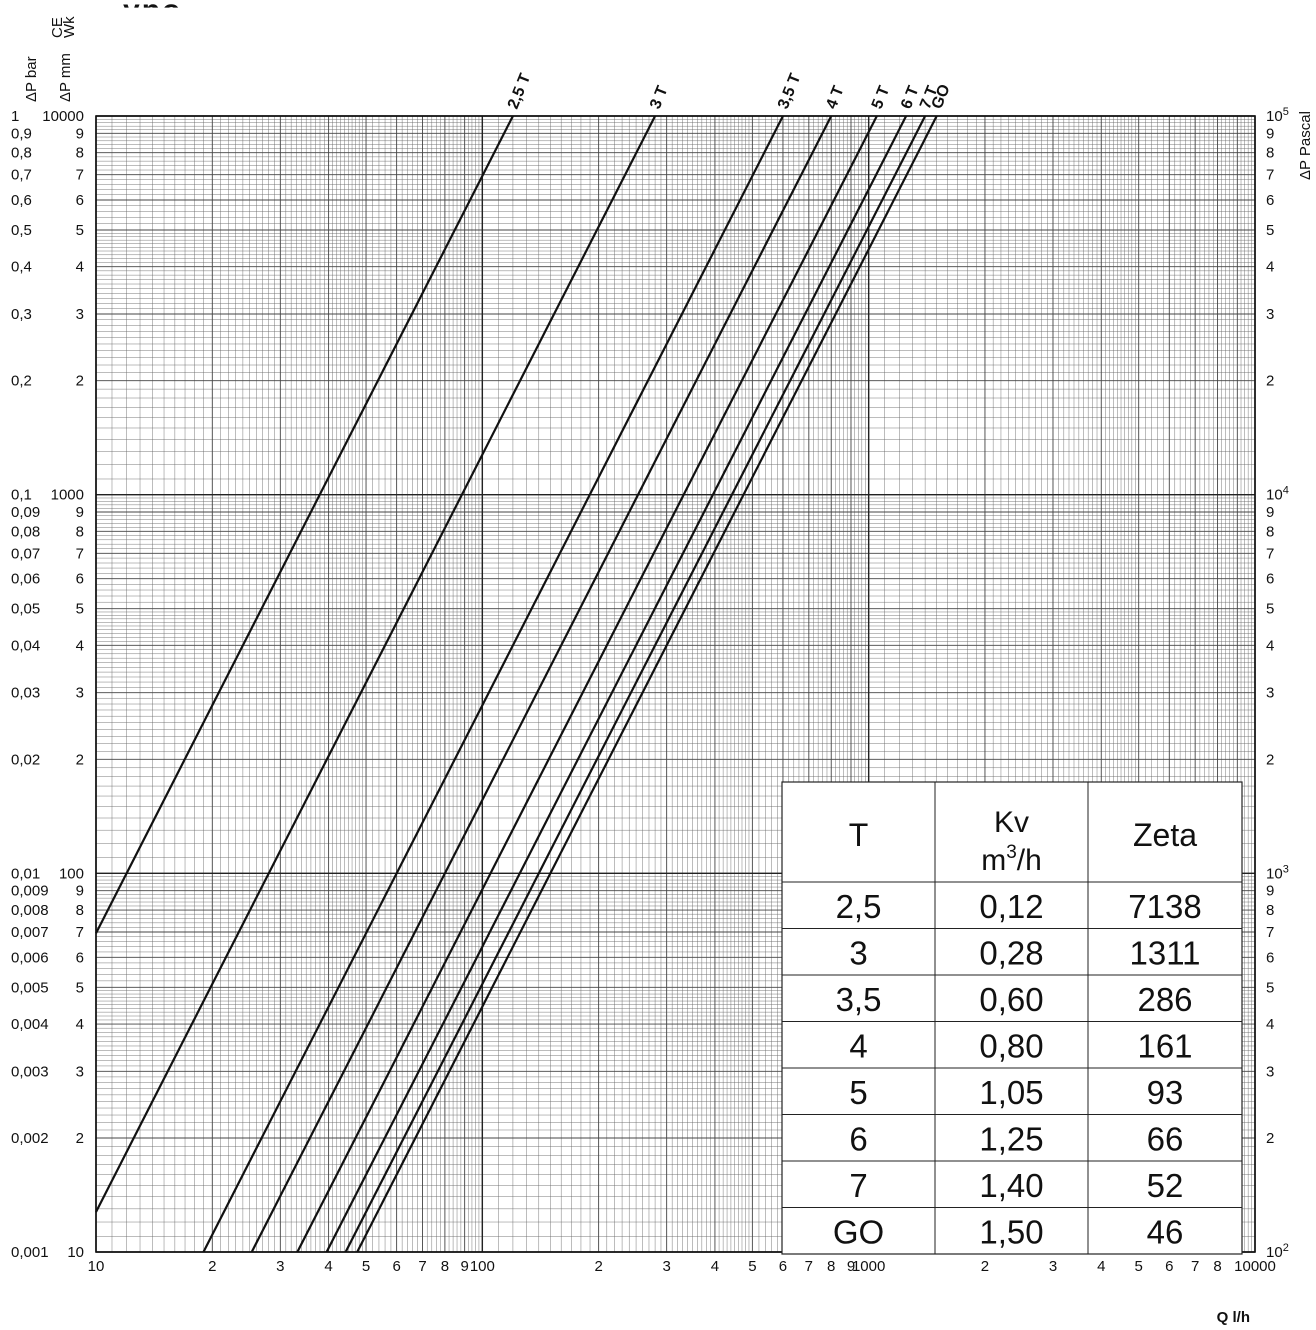 The image size is (1316, 1330). What do you see at coordinates (80, 609) in the screenshot?
I see `y-mm-tick-label-14: 5` at bounding box center [80, 609].